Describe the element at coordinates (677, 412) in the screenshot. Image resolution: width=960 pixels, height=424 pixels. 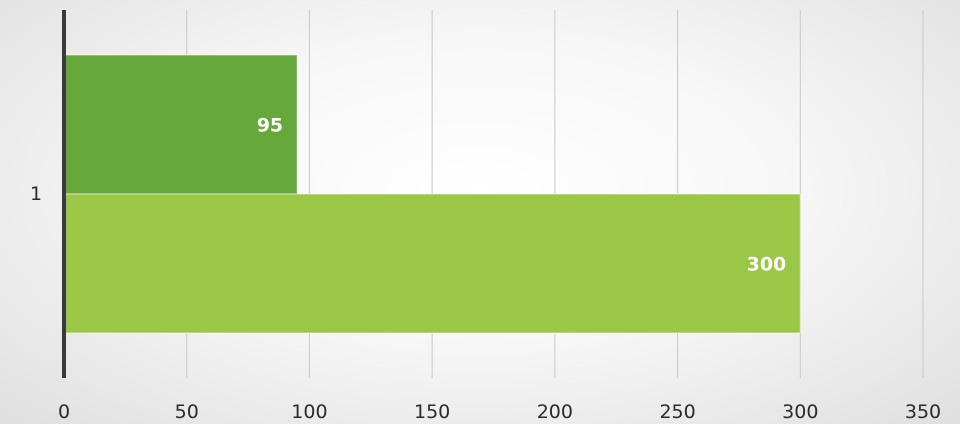
I see `x-tick-label: 250` at that location.